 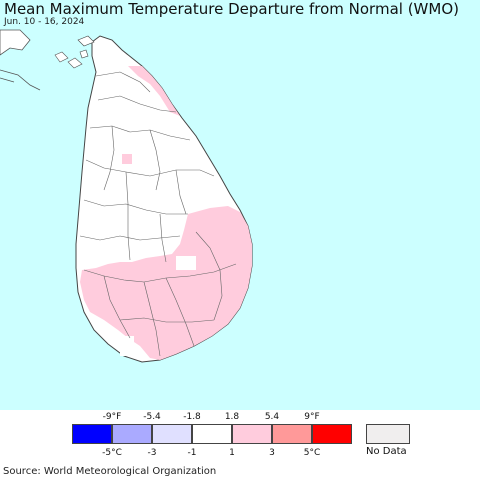 I want to click on warm-patch, so click(x=127, y=159).